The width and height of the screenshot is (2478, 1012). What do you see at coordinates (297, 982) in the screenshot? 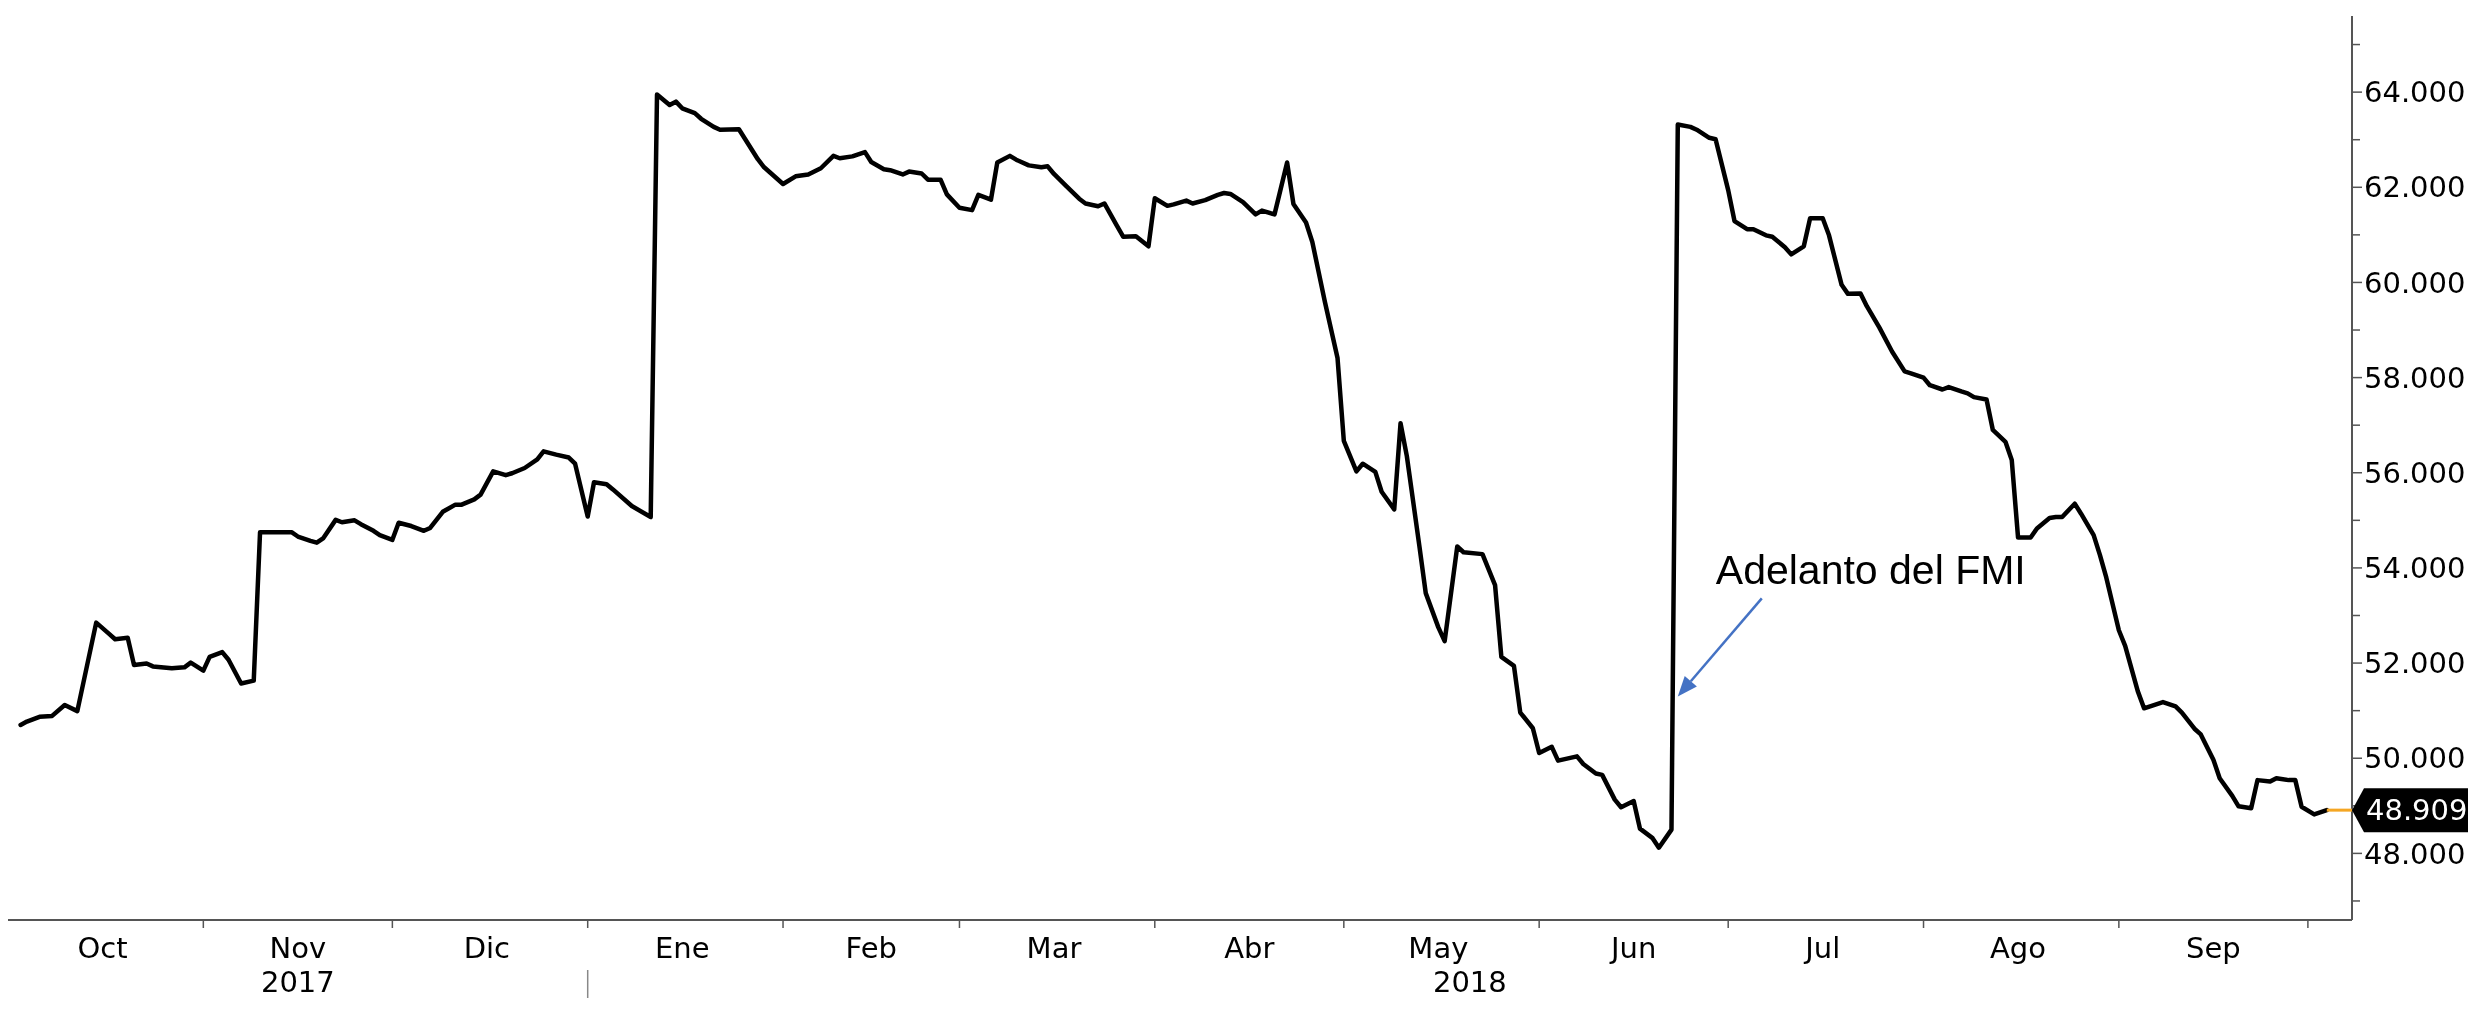
I see `text: 2017` at bounding box center [297, 982].